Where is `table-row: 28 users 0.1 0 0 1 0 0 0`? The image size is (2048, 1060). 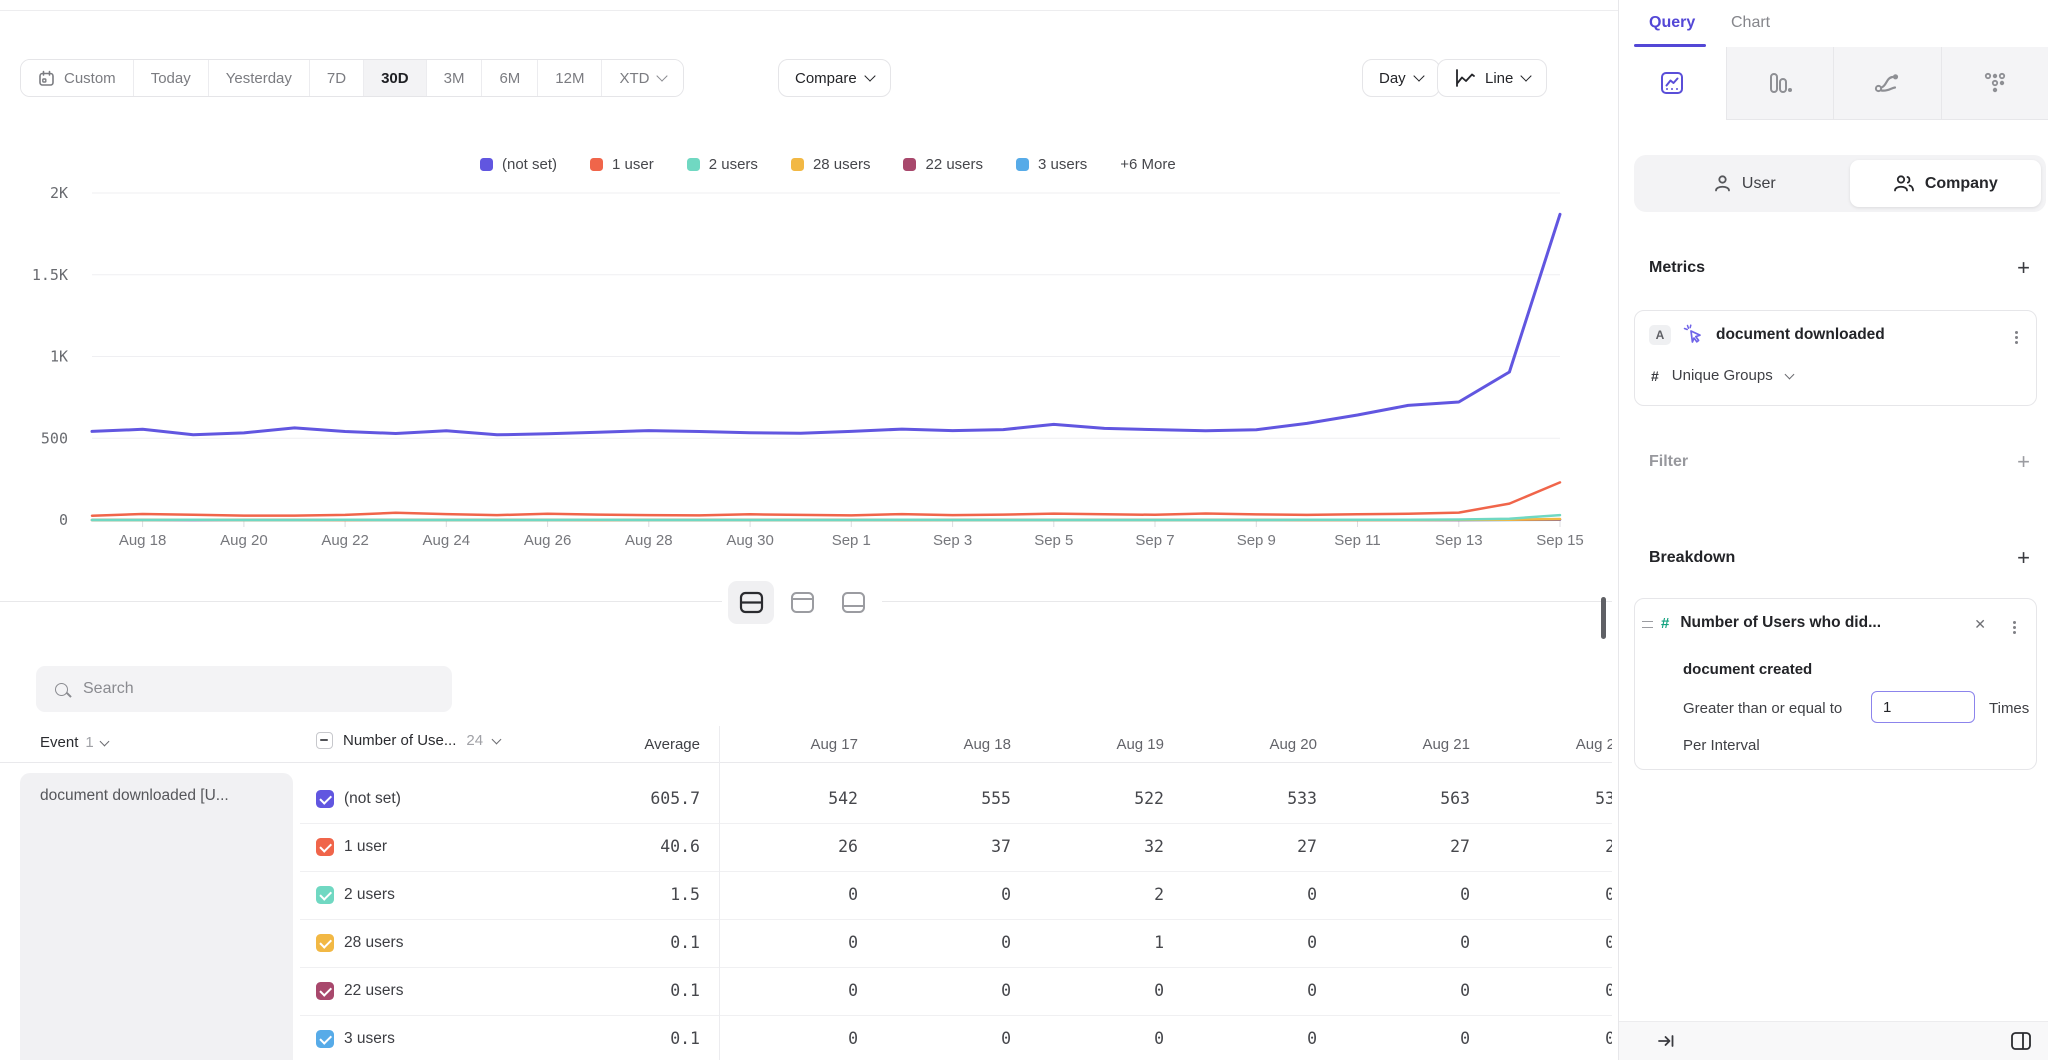 table-row: 28 users 0.1 0 0 1 0 0 0 is located at coordinates (956, 943).